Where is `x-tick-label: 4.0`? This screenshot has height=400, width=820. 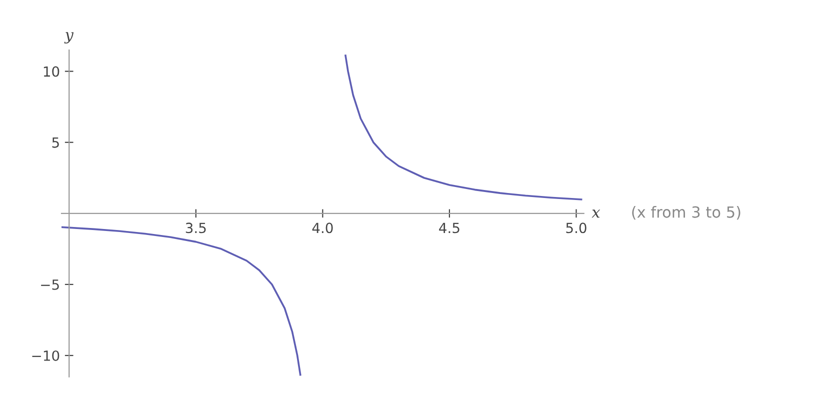 x-tick-label: 4.0 is located at coordinates (322, 228).